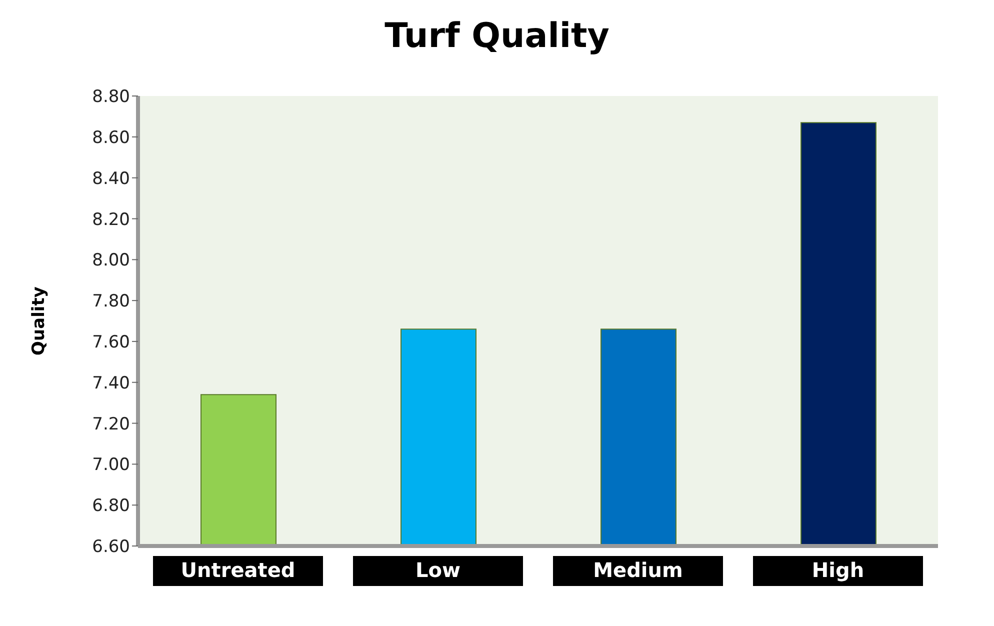 The height and width of the screenshot is (626, 994). What do you see at coordinates (497, 37) in the screenshot?
I see `chart-title: Turf Quality` at bounding box center [497, 37].